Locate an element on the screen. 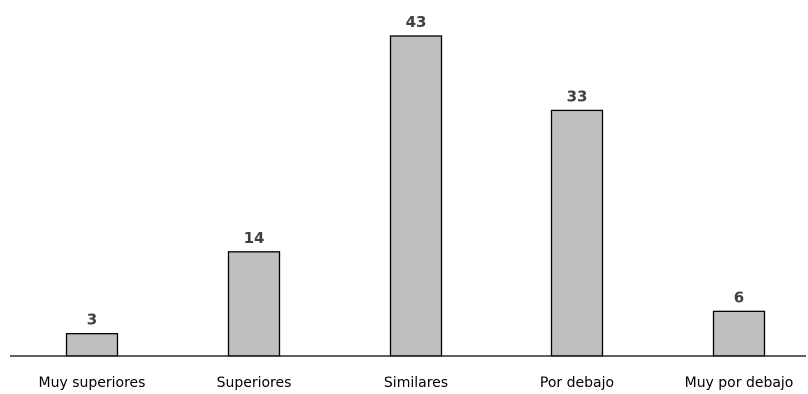  data-label-1: 3 is located at coordinates (92, 320).